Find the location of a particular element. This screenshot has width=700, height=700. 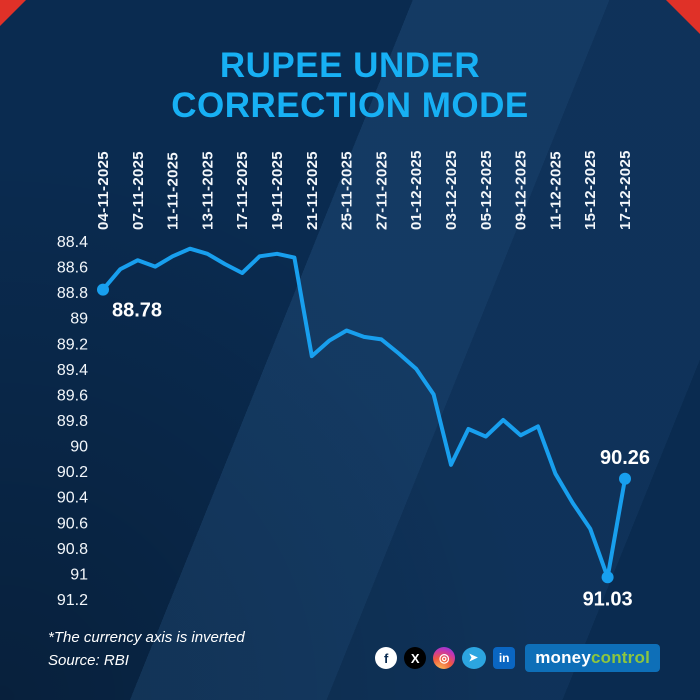

y-axis-label: 90.6 is located at coordinates (72, 523).